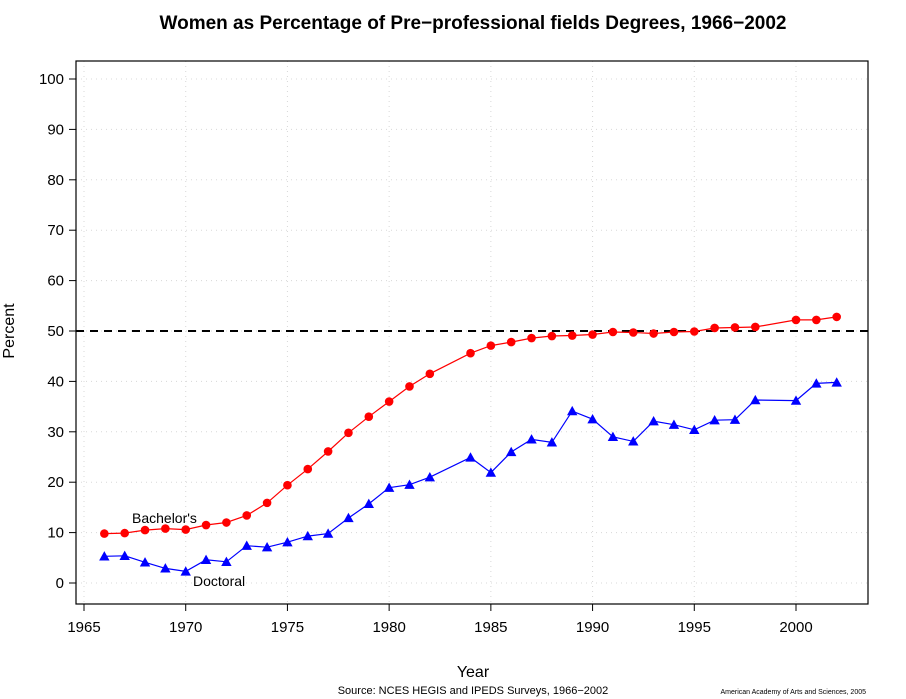 The image size is (906, 699). What do you see at coordinates (55, 482) in the screenshot?
I see `y-tick-label: 20` at bounding box center [55, 482].